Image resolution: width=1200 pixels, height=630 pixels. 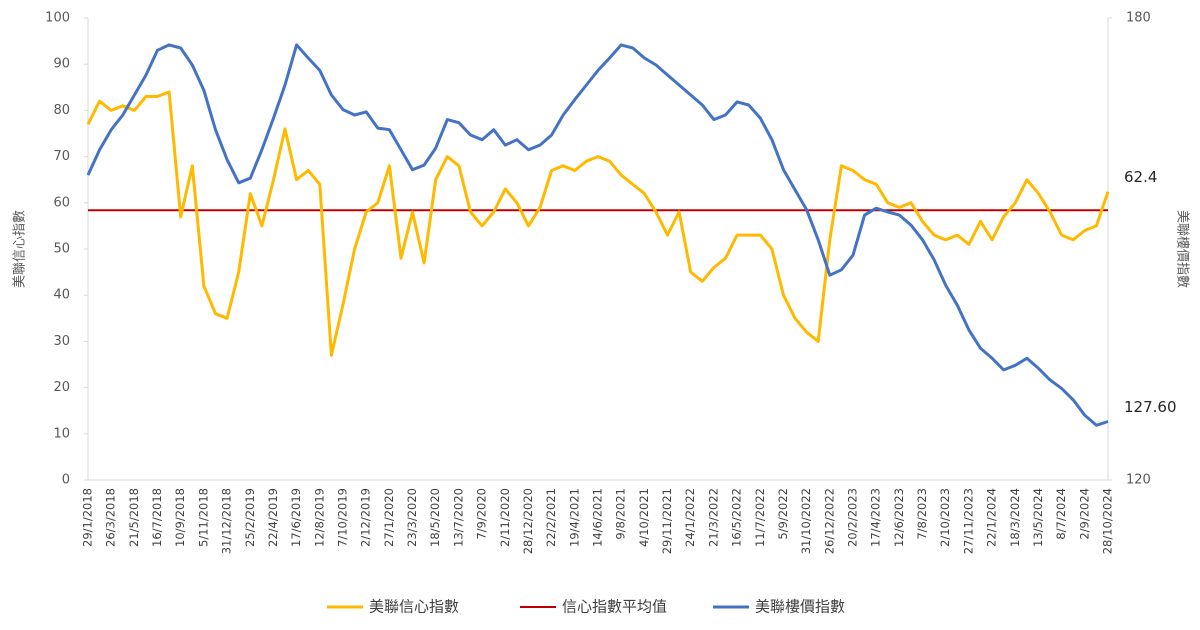 What do you see at coordinates (800, 607) in the screenshot?
I see `legend-label: 美聯樓價指數` at bounding box center [800, 607].